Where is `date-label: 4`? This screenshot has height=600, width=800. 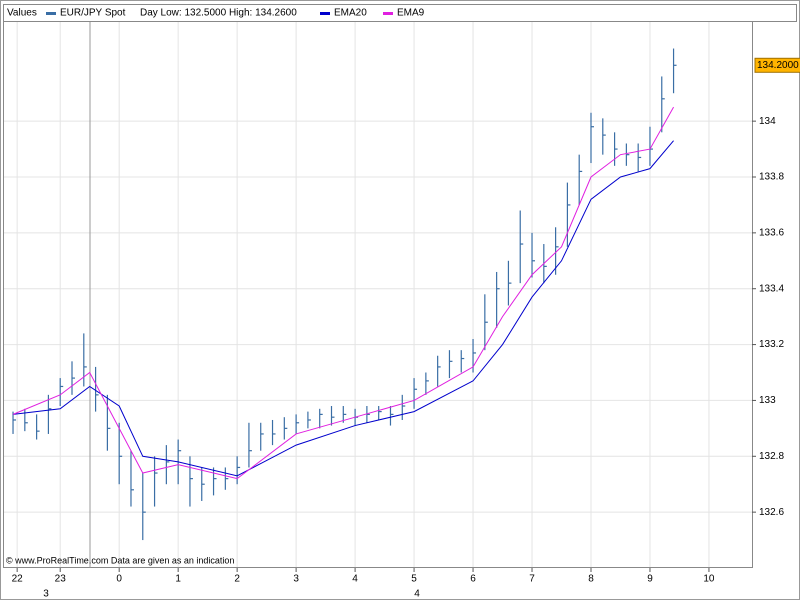 date-label: 4 is located at coordinates (417, 594).